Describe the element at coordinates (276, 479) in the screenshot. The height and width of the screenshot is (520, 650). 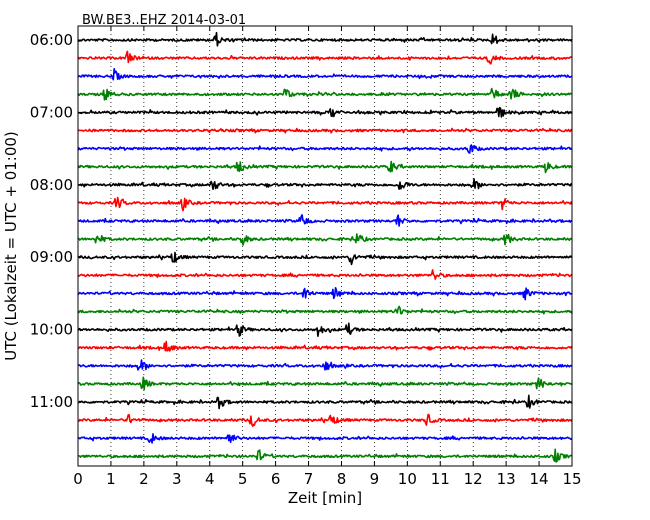
I see `x-tick-label: 6` at that location.